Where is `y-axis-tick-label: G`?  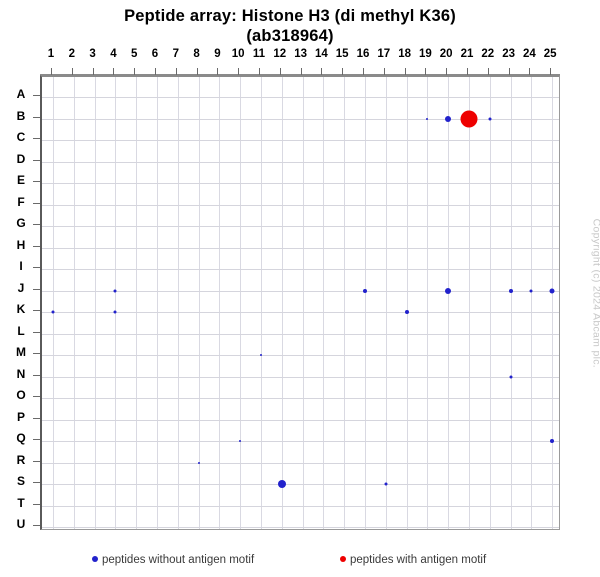 y-axis-tick-label: G is located at coordinates (21, 223).